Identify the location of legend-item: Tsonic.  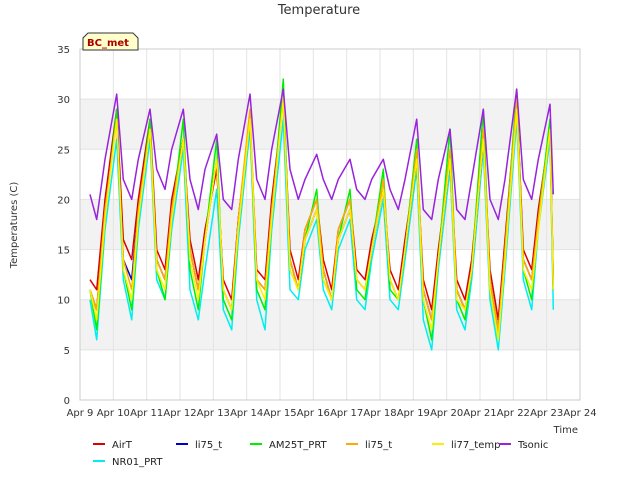
(523, 445).